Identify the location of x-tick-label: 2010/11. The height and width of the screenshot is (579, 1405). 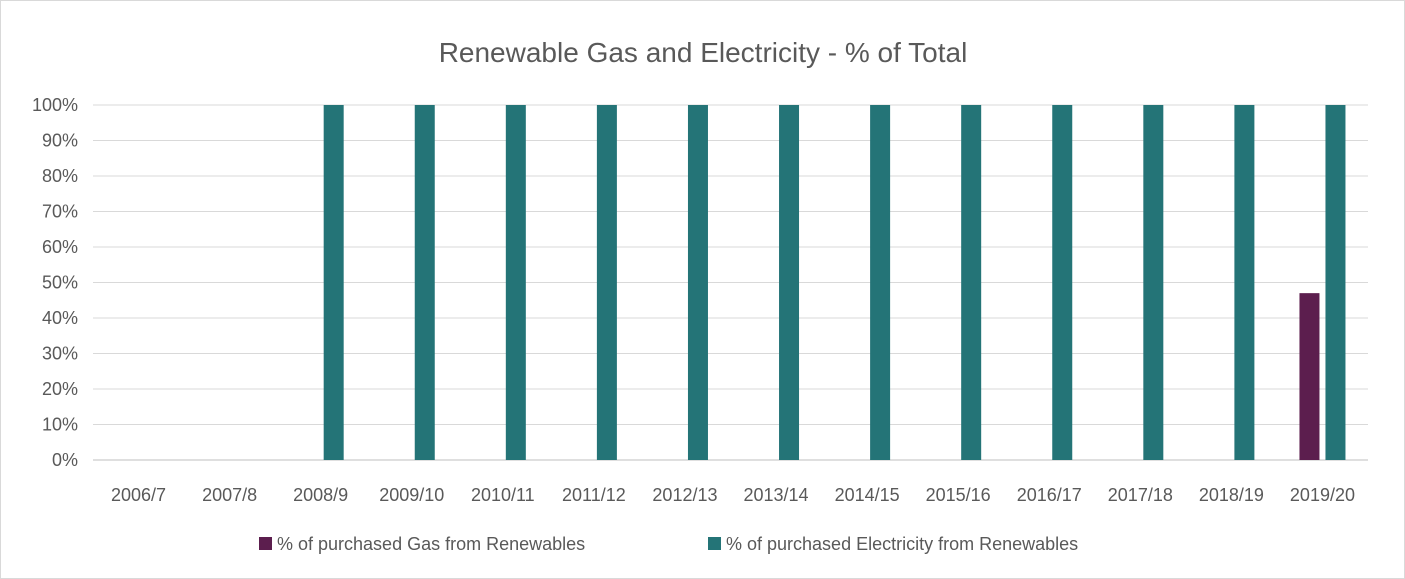
(503, 495).